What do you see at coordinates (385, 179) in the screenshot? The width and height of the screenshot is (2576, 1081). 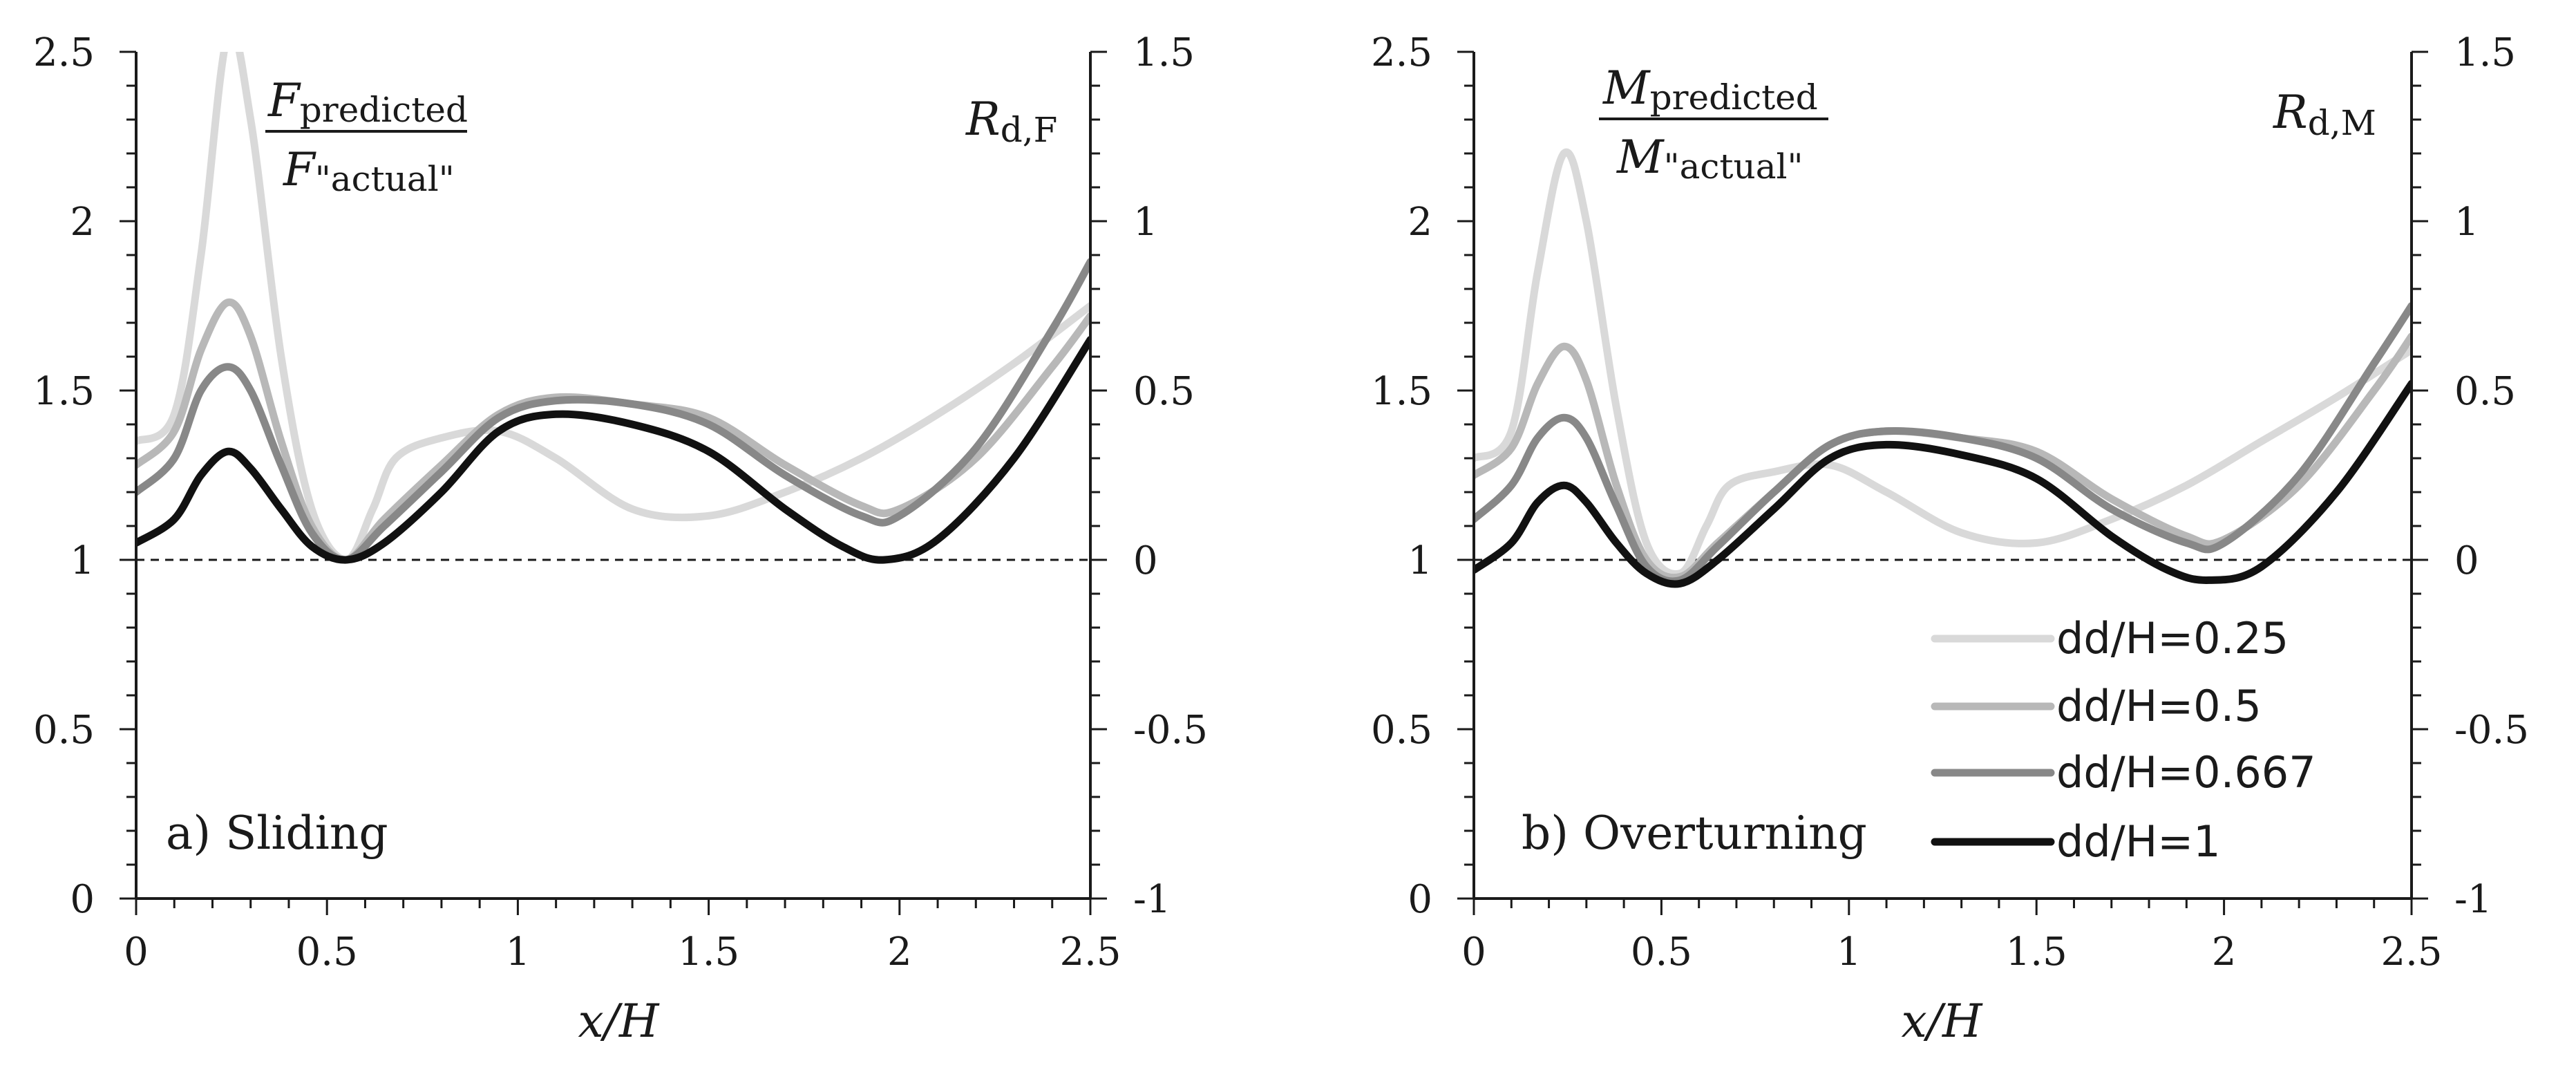 I see `panel-a-denominator-sub: "actual"` at bounding box center [385, 179].